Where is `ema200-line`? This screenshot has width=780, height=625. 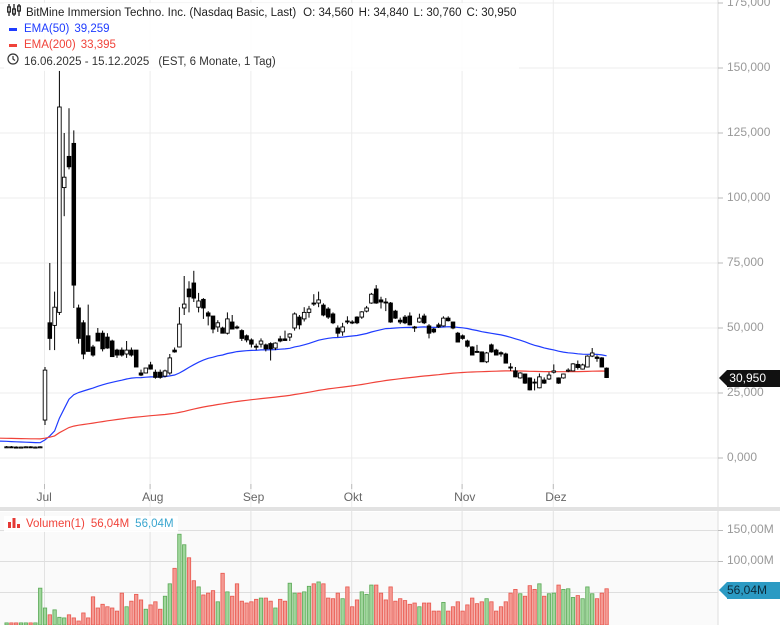 ema200-line is located at coordinates (303, 405).